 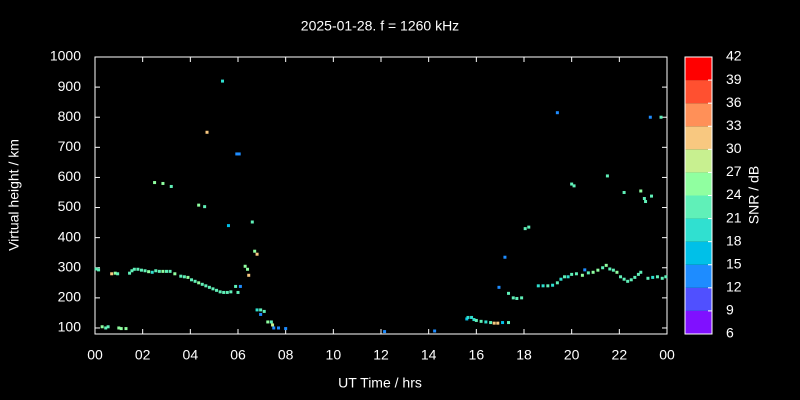 I want to click on colorbar-tick-label: 36, so click(x=734, y=102).